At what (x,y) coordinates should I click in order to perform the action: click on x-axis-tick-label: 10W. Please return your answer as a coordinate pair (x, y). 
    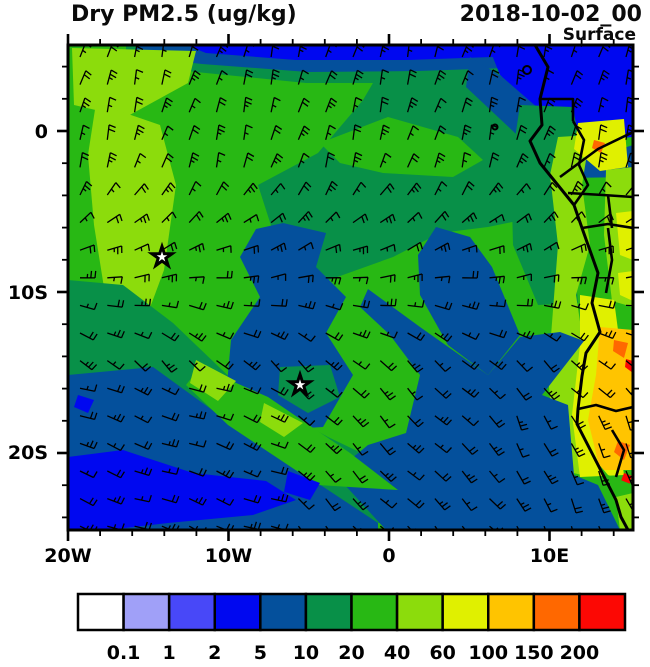
    Looking at the image, I should click on (228, 556).